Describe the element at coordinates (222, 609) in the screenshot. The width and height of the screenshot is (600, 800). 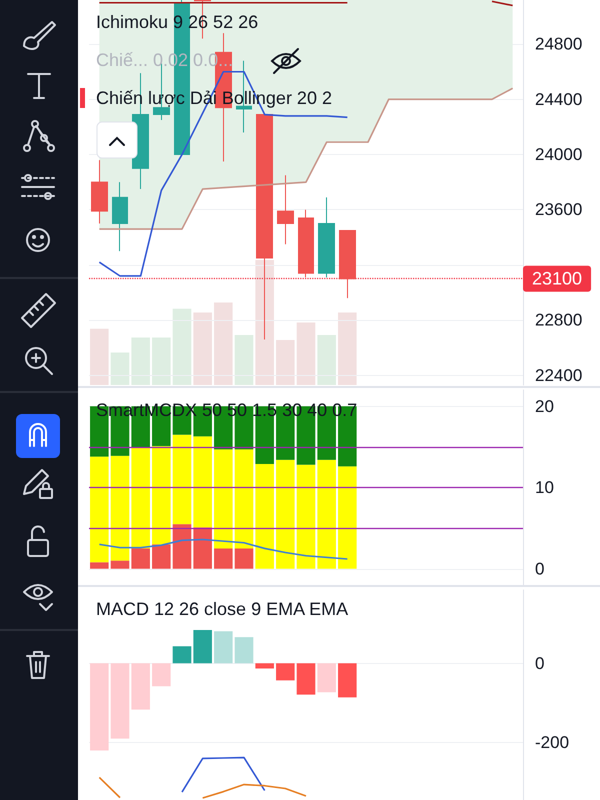
I see `text: MACD 12 26 close 9 EMA EMA` at that location.